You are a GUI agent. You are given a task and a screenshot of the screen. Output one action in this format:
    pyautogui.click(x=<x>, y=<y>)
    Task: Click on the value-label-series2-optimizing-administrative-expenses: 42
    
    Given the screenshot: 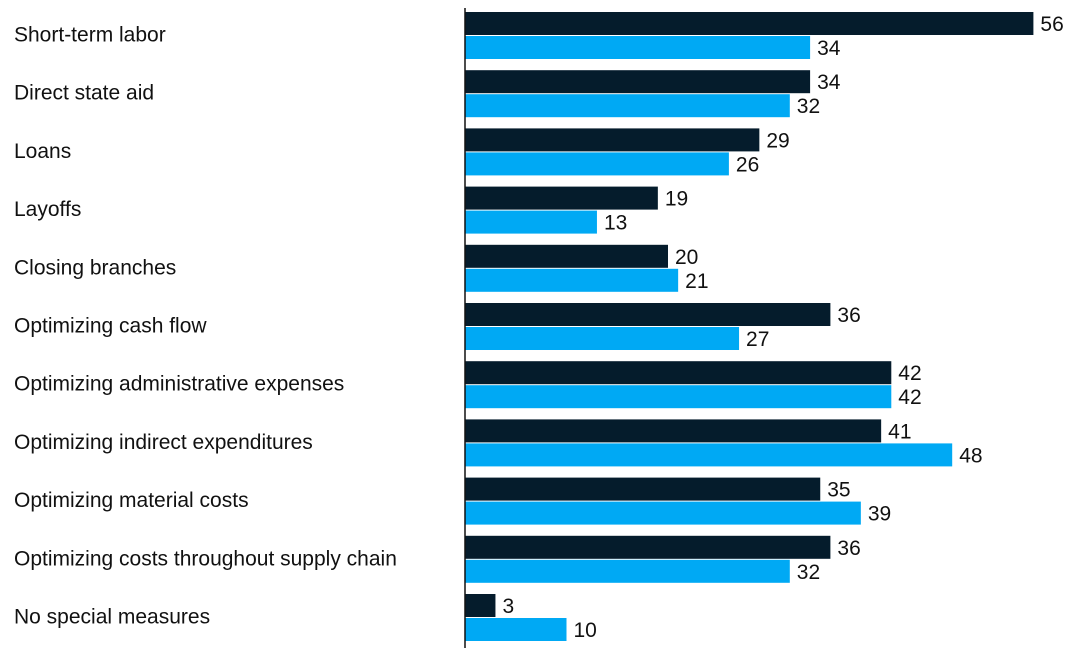 What is the action you would take?
    pyautogui.click(x=909, y=397)
    